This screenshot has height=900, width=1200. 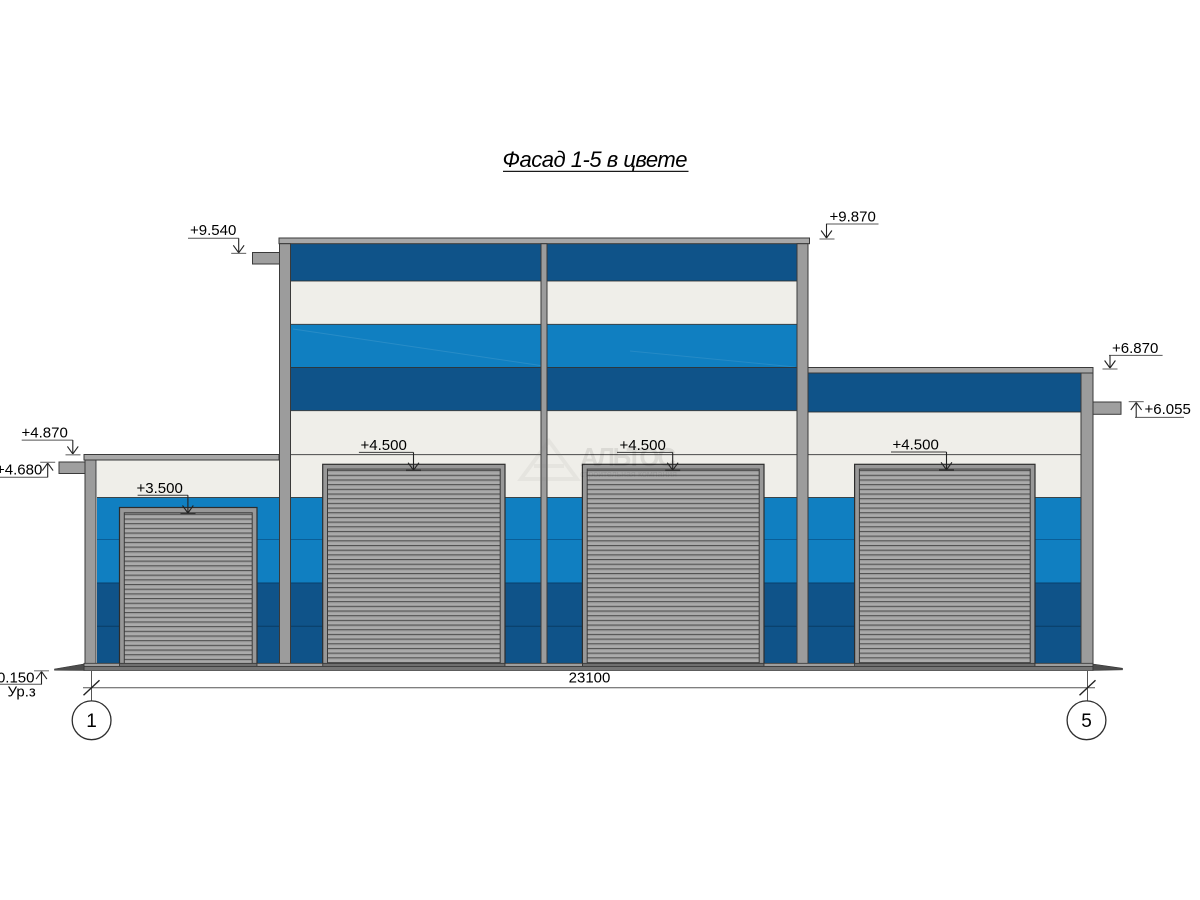 What do you see at coordinates (1168, 409) in the screenshot?
I see `svg-text: +6.055` at bounding box center [1168, 409].